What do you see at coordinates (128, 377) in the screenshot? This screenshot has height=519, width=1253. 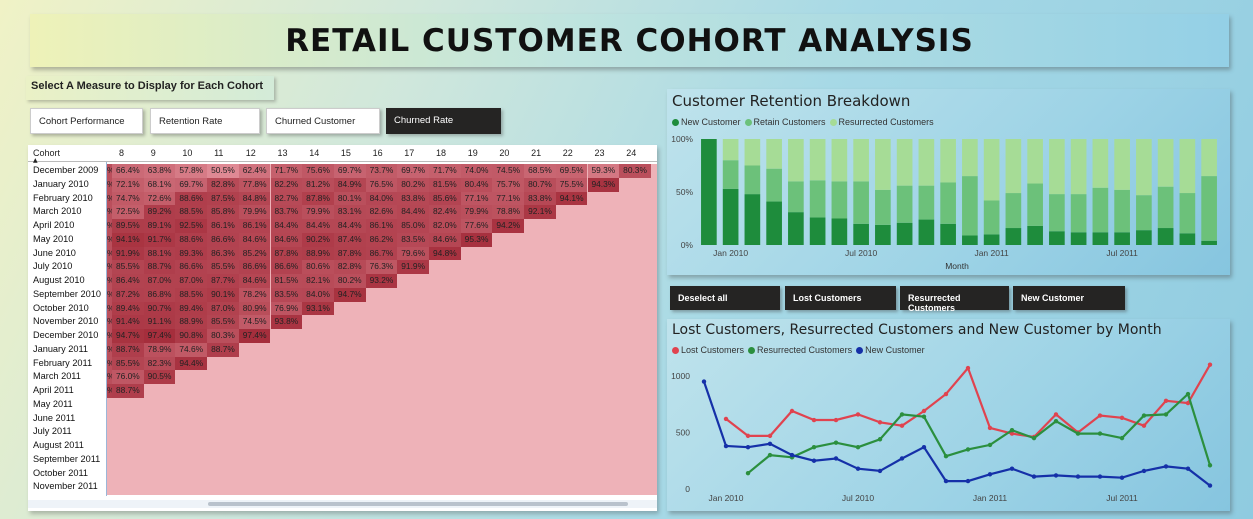 I see `heat-cell: 76.0%` at bounding box center [128, 377].